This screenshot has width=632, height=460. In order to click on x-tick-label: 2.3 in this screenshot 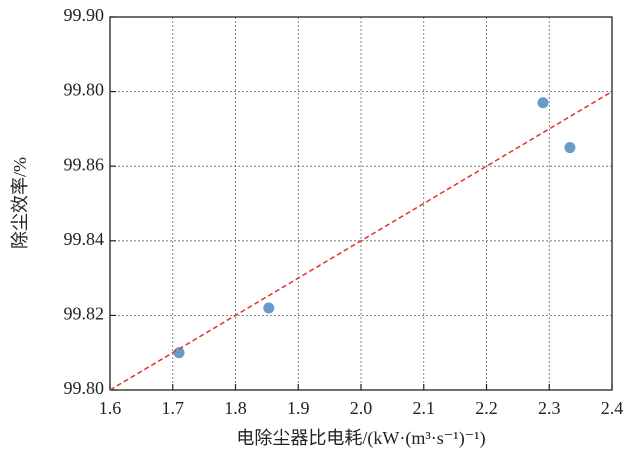, I will do `click(549, 408)`.